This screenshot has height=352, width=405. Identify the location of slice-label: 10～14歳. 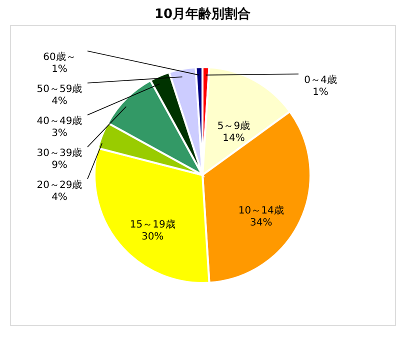
(261, 210).